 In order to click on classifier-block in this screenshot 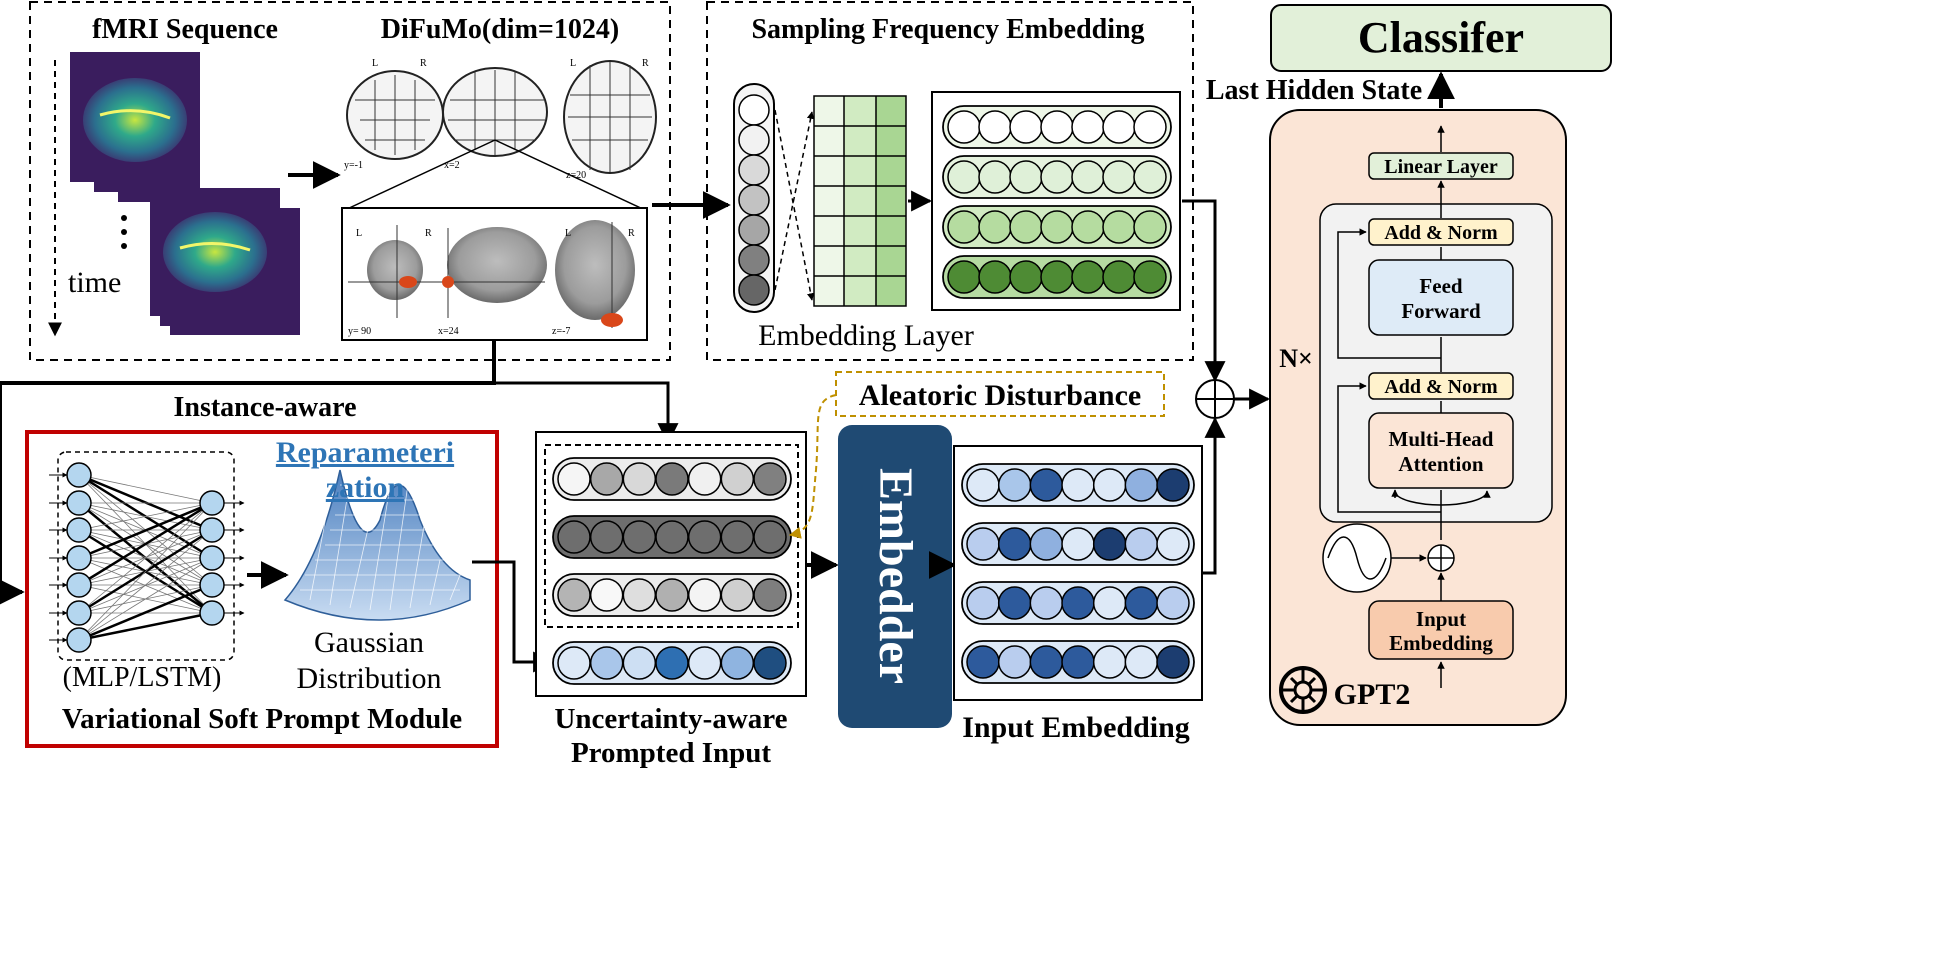, I will do `click(1441, 38)`.